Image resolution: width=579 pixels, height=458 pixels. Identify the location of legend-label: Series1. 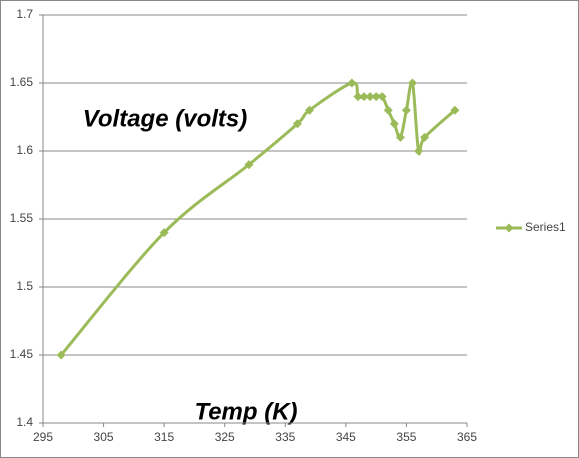
(545, 227).